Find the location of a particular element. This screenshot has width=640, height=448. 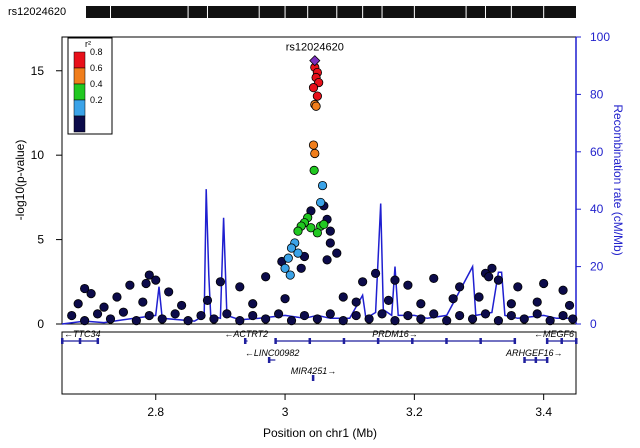

x-tick-label: 3.4 is located at coordinates (543, 412).